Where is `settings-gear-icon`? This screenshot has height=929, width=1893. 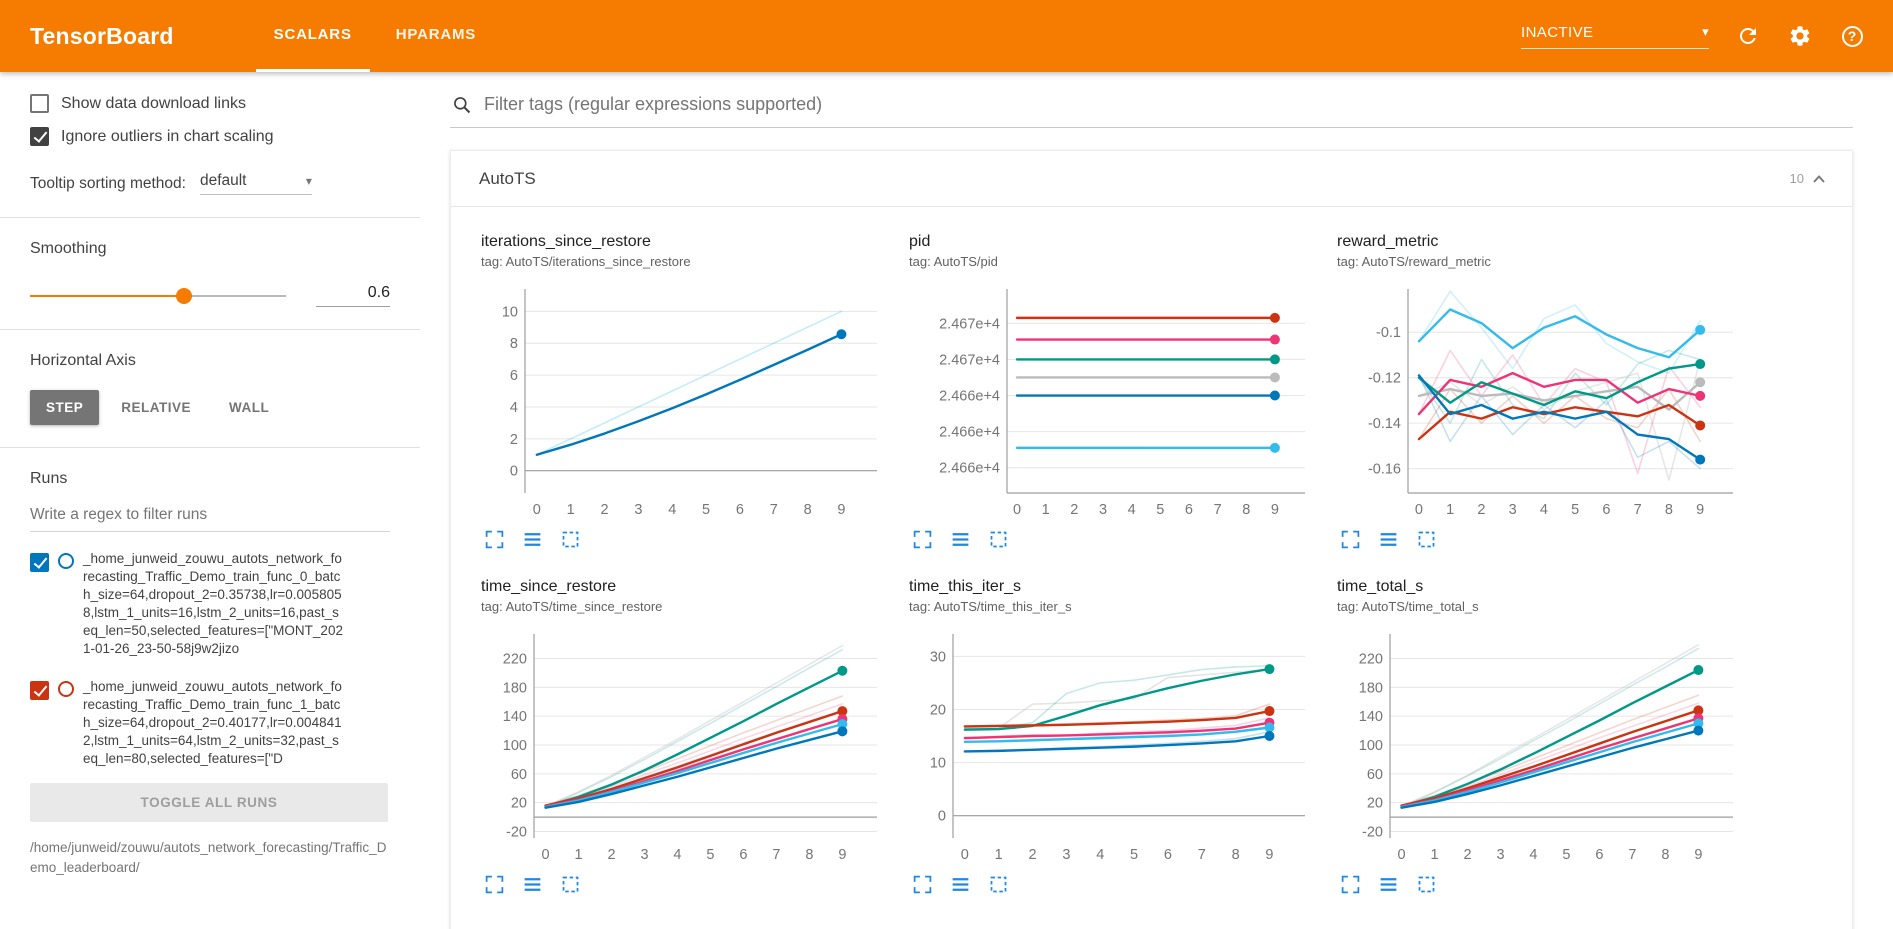
settings-gear-icon is located at coordinates (1800, 36).